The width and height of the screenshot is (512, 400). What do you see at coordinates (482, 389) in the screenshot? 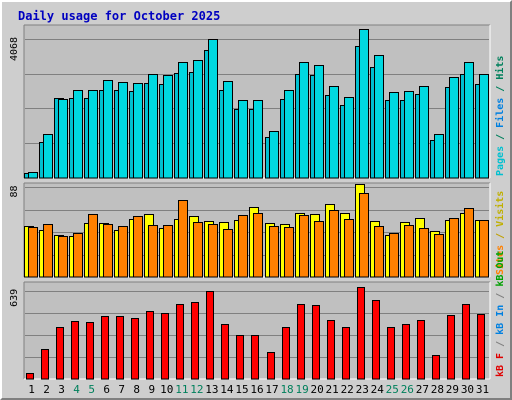
I see `x-tick-label: 31` at bounding box center [482, 389].